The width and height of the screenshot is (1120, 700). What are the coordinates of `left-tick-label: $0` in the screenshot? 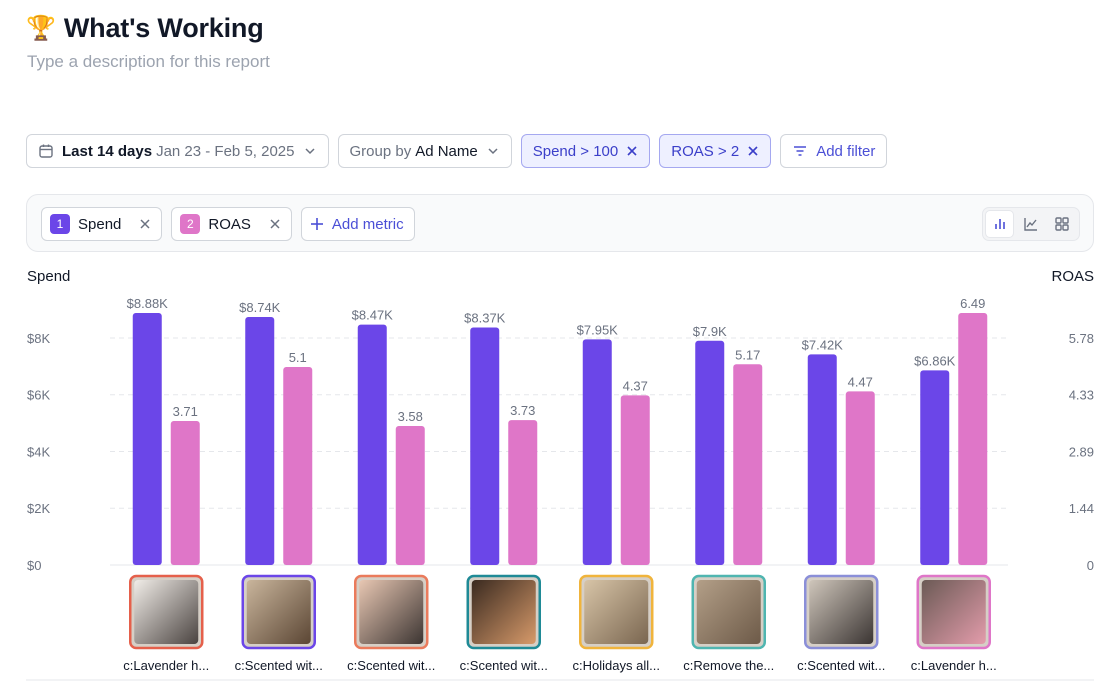 It's located at (34, 565).